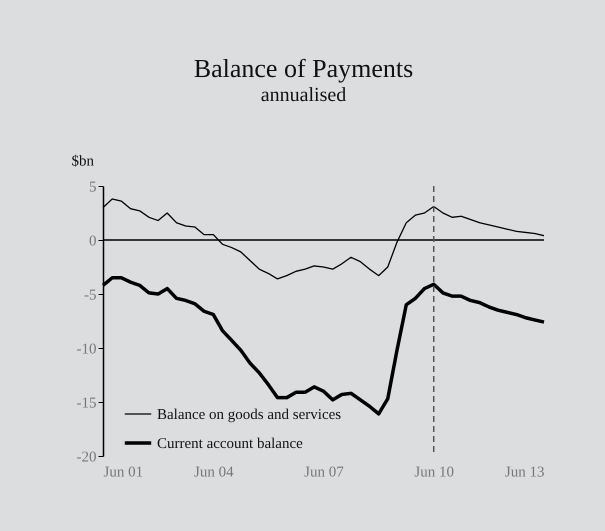 This screenshot has height=531, width=605. Describe the element at coordinates (324, 472) in the screenshot. I see `x-tick-label: Jun 07` at that location.